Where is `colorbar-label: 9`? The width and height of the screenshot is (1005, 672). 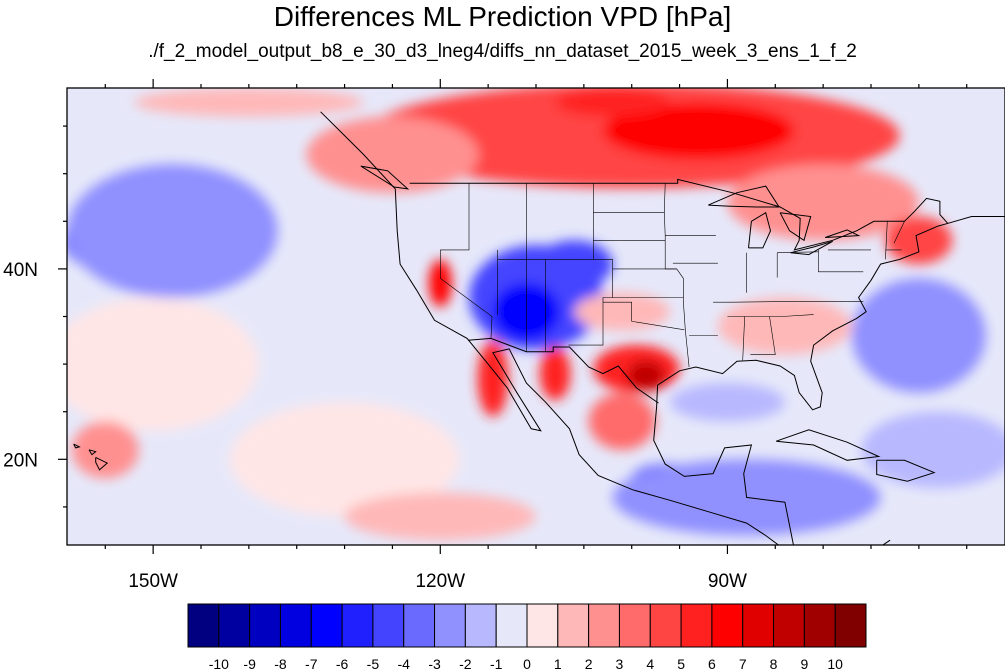 colorbar-label: 9 is located at coordinates (804, 664).